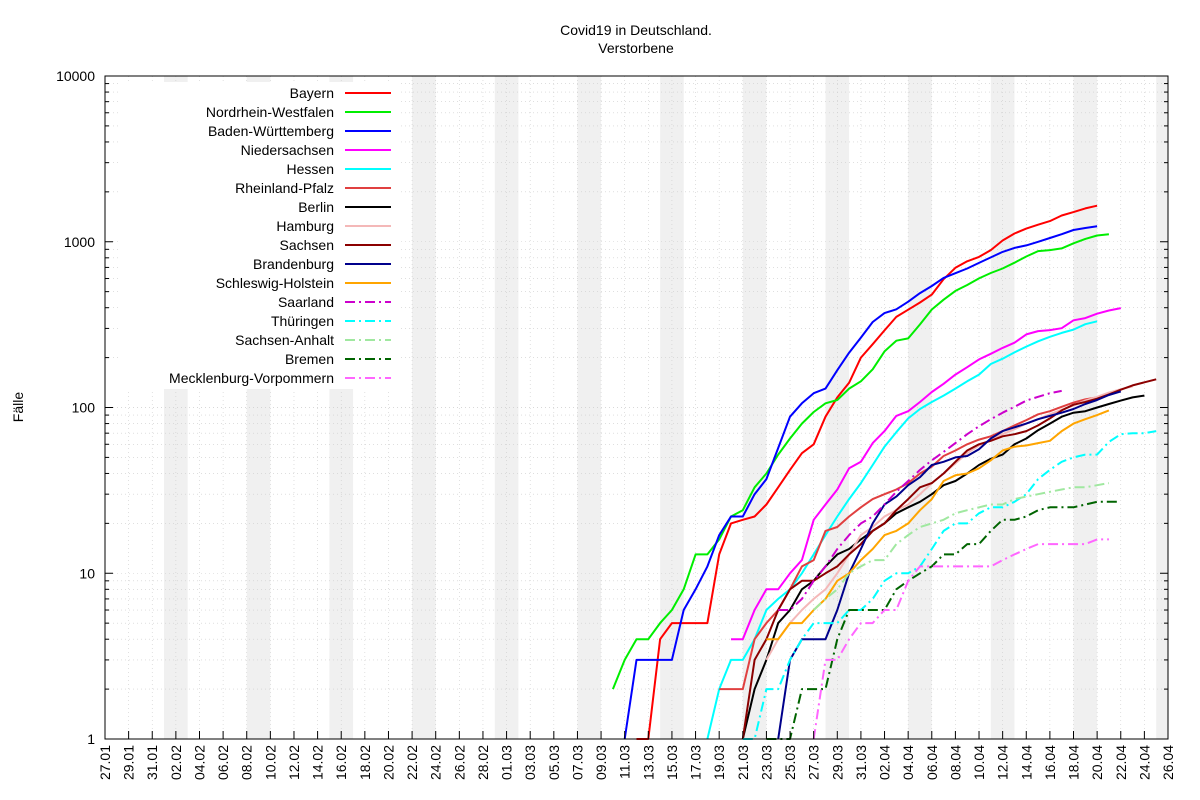 The height and width of the screenshot is (800, 1200). What do you see at coordinates (388, 762) in the screenshot?
I see `x-tick-label: 20.02` at bounding box center [388, 762].